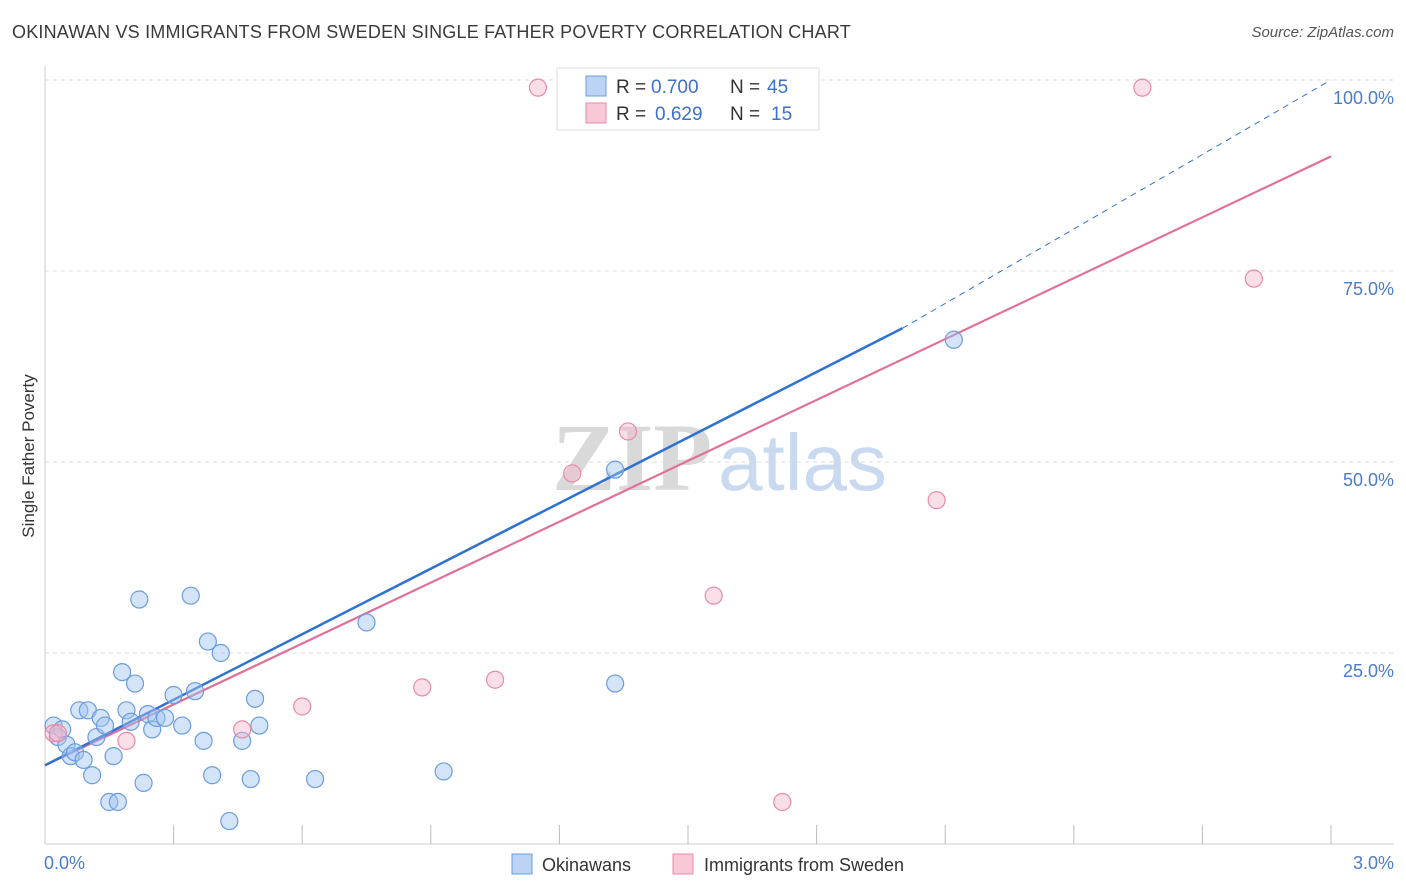  Describe the element at coordinates (64, 863) in the screenshot. I see `x-tick-label-min: 0.0%` at that location.